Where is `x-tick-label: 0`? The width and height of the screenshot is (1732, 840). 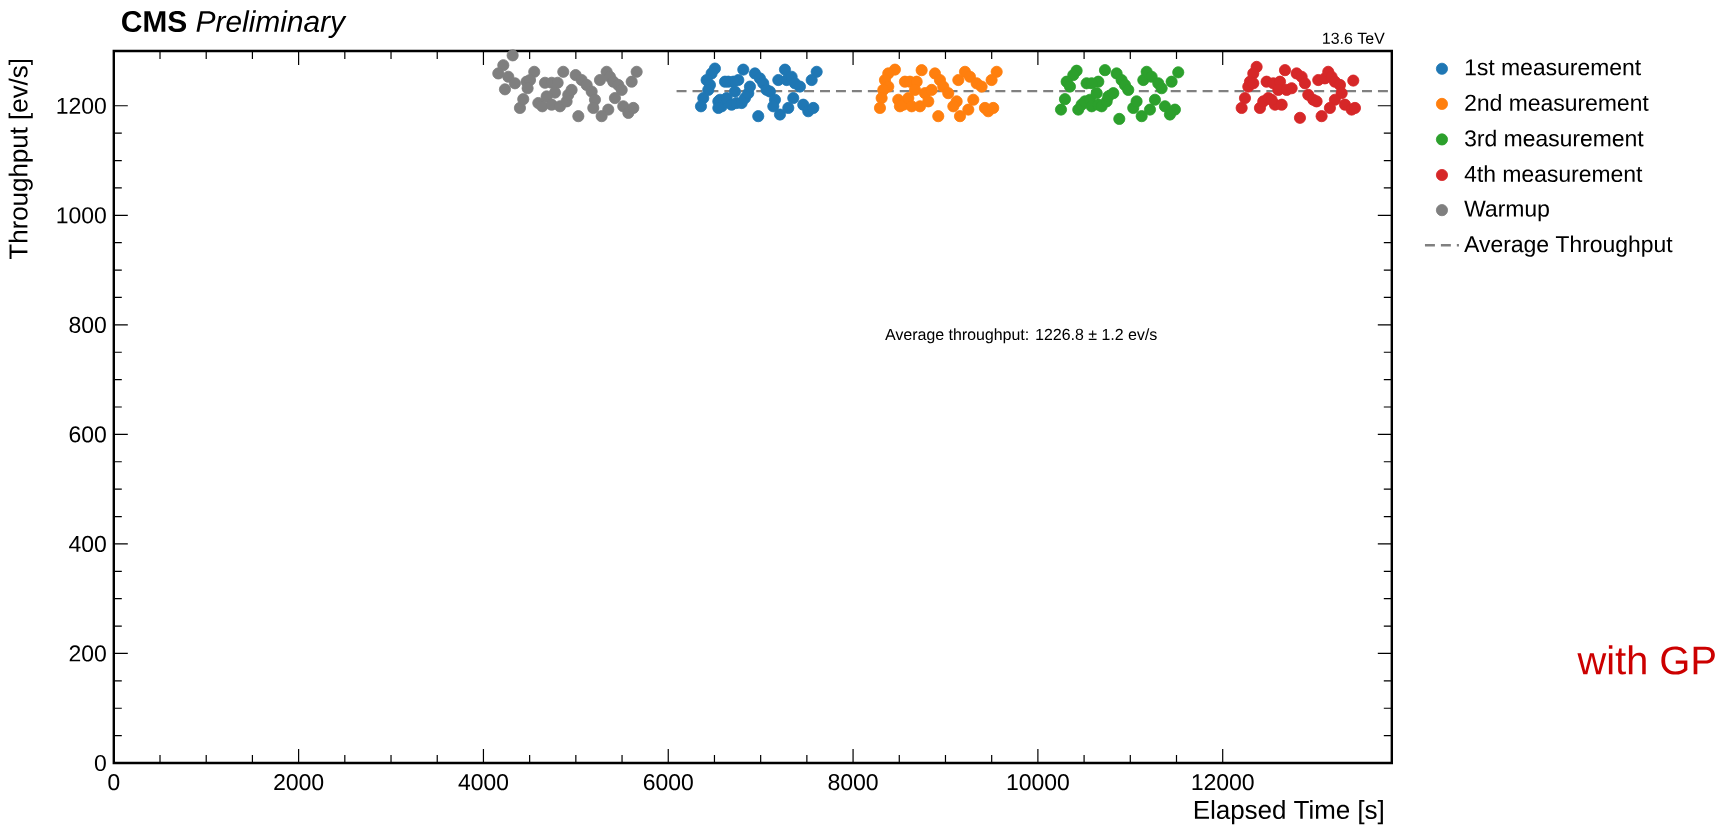 x-tick-label: 0 is located at coordinates (114, 782).